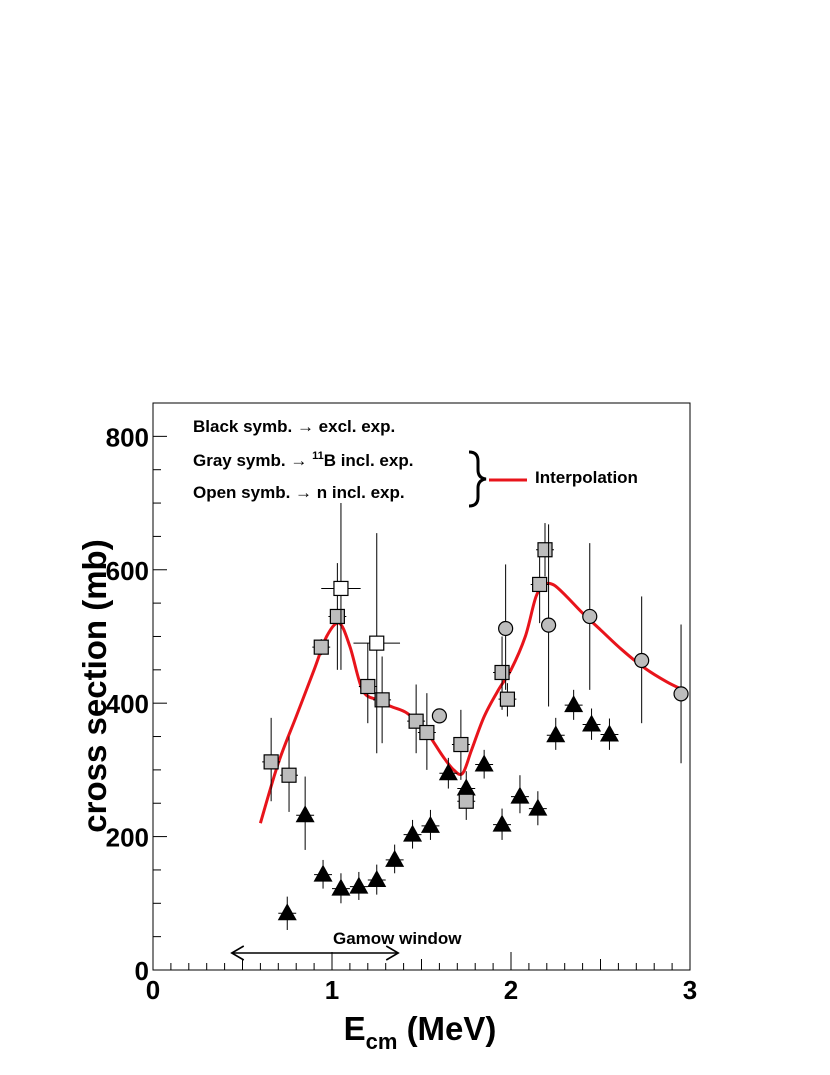 The image size is (830, 1075). I want to click on x-tick-label: 0, so click(153, 990).